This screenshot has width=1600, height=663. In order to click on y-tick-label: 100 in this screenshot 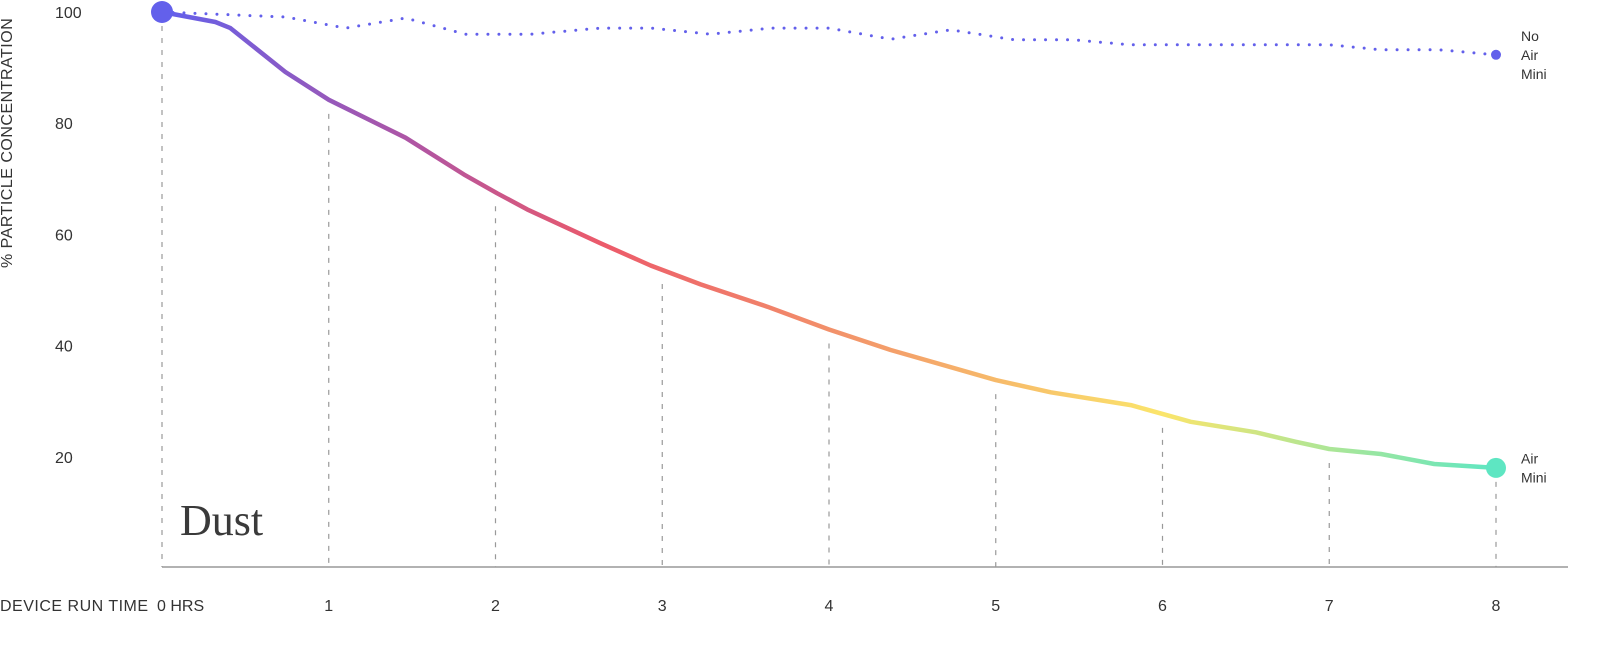, I will do `click(68, 13)`.